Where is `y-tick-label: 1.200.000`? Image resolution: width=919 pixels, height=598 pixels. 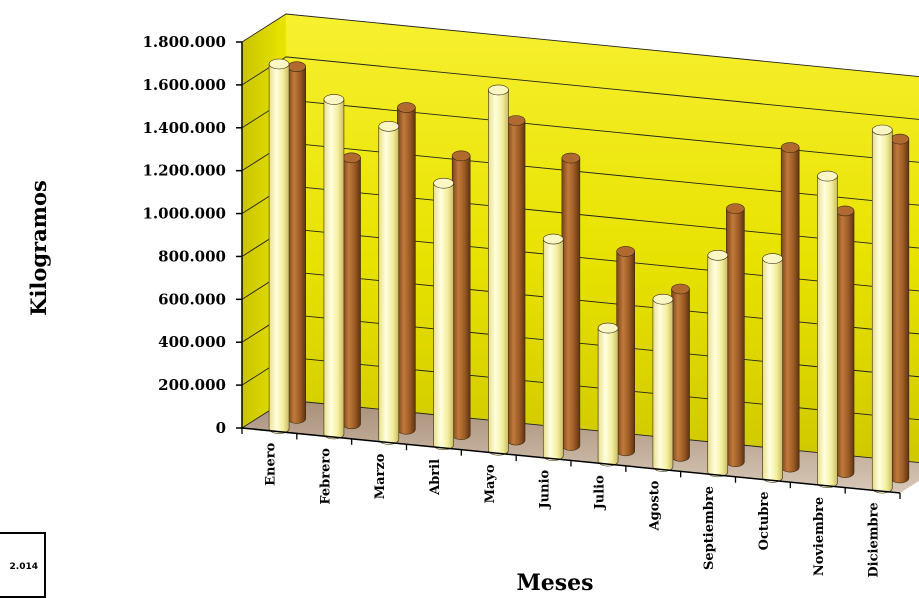 y-tick-label: 1.200.000 is located at coordinates (184, 171).